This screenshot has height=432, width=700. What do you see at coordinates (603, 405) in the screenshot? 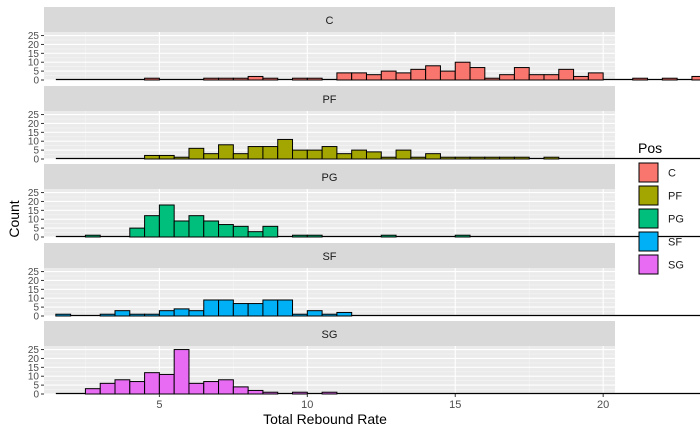
I see `x-tick-label: 20` at bounding box center [603, 405].